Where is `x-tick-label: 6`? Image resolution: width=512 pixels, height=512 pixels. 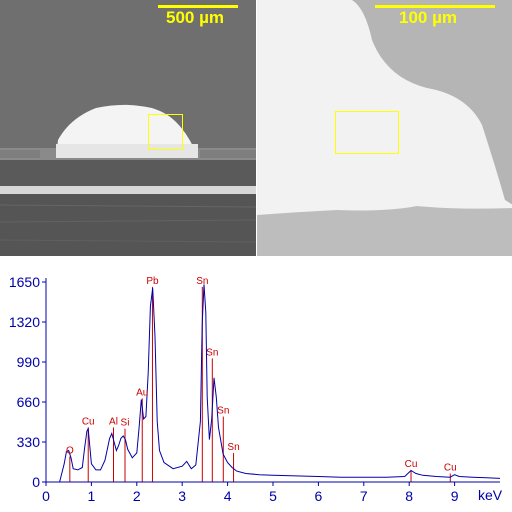 x-tick-label: 6 is located at coordinates (319, 496).